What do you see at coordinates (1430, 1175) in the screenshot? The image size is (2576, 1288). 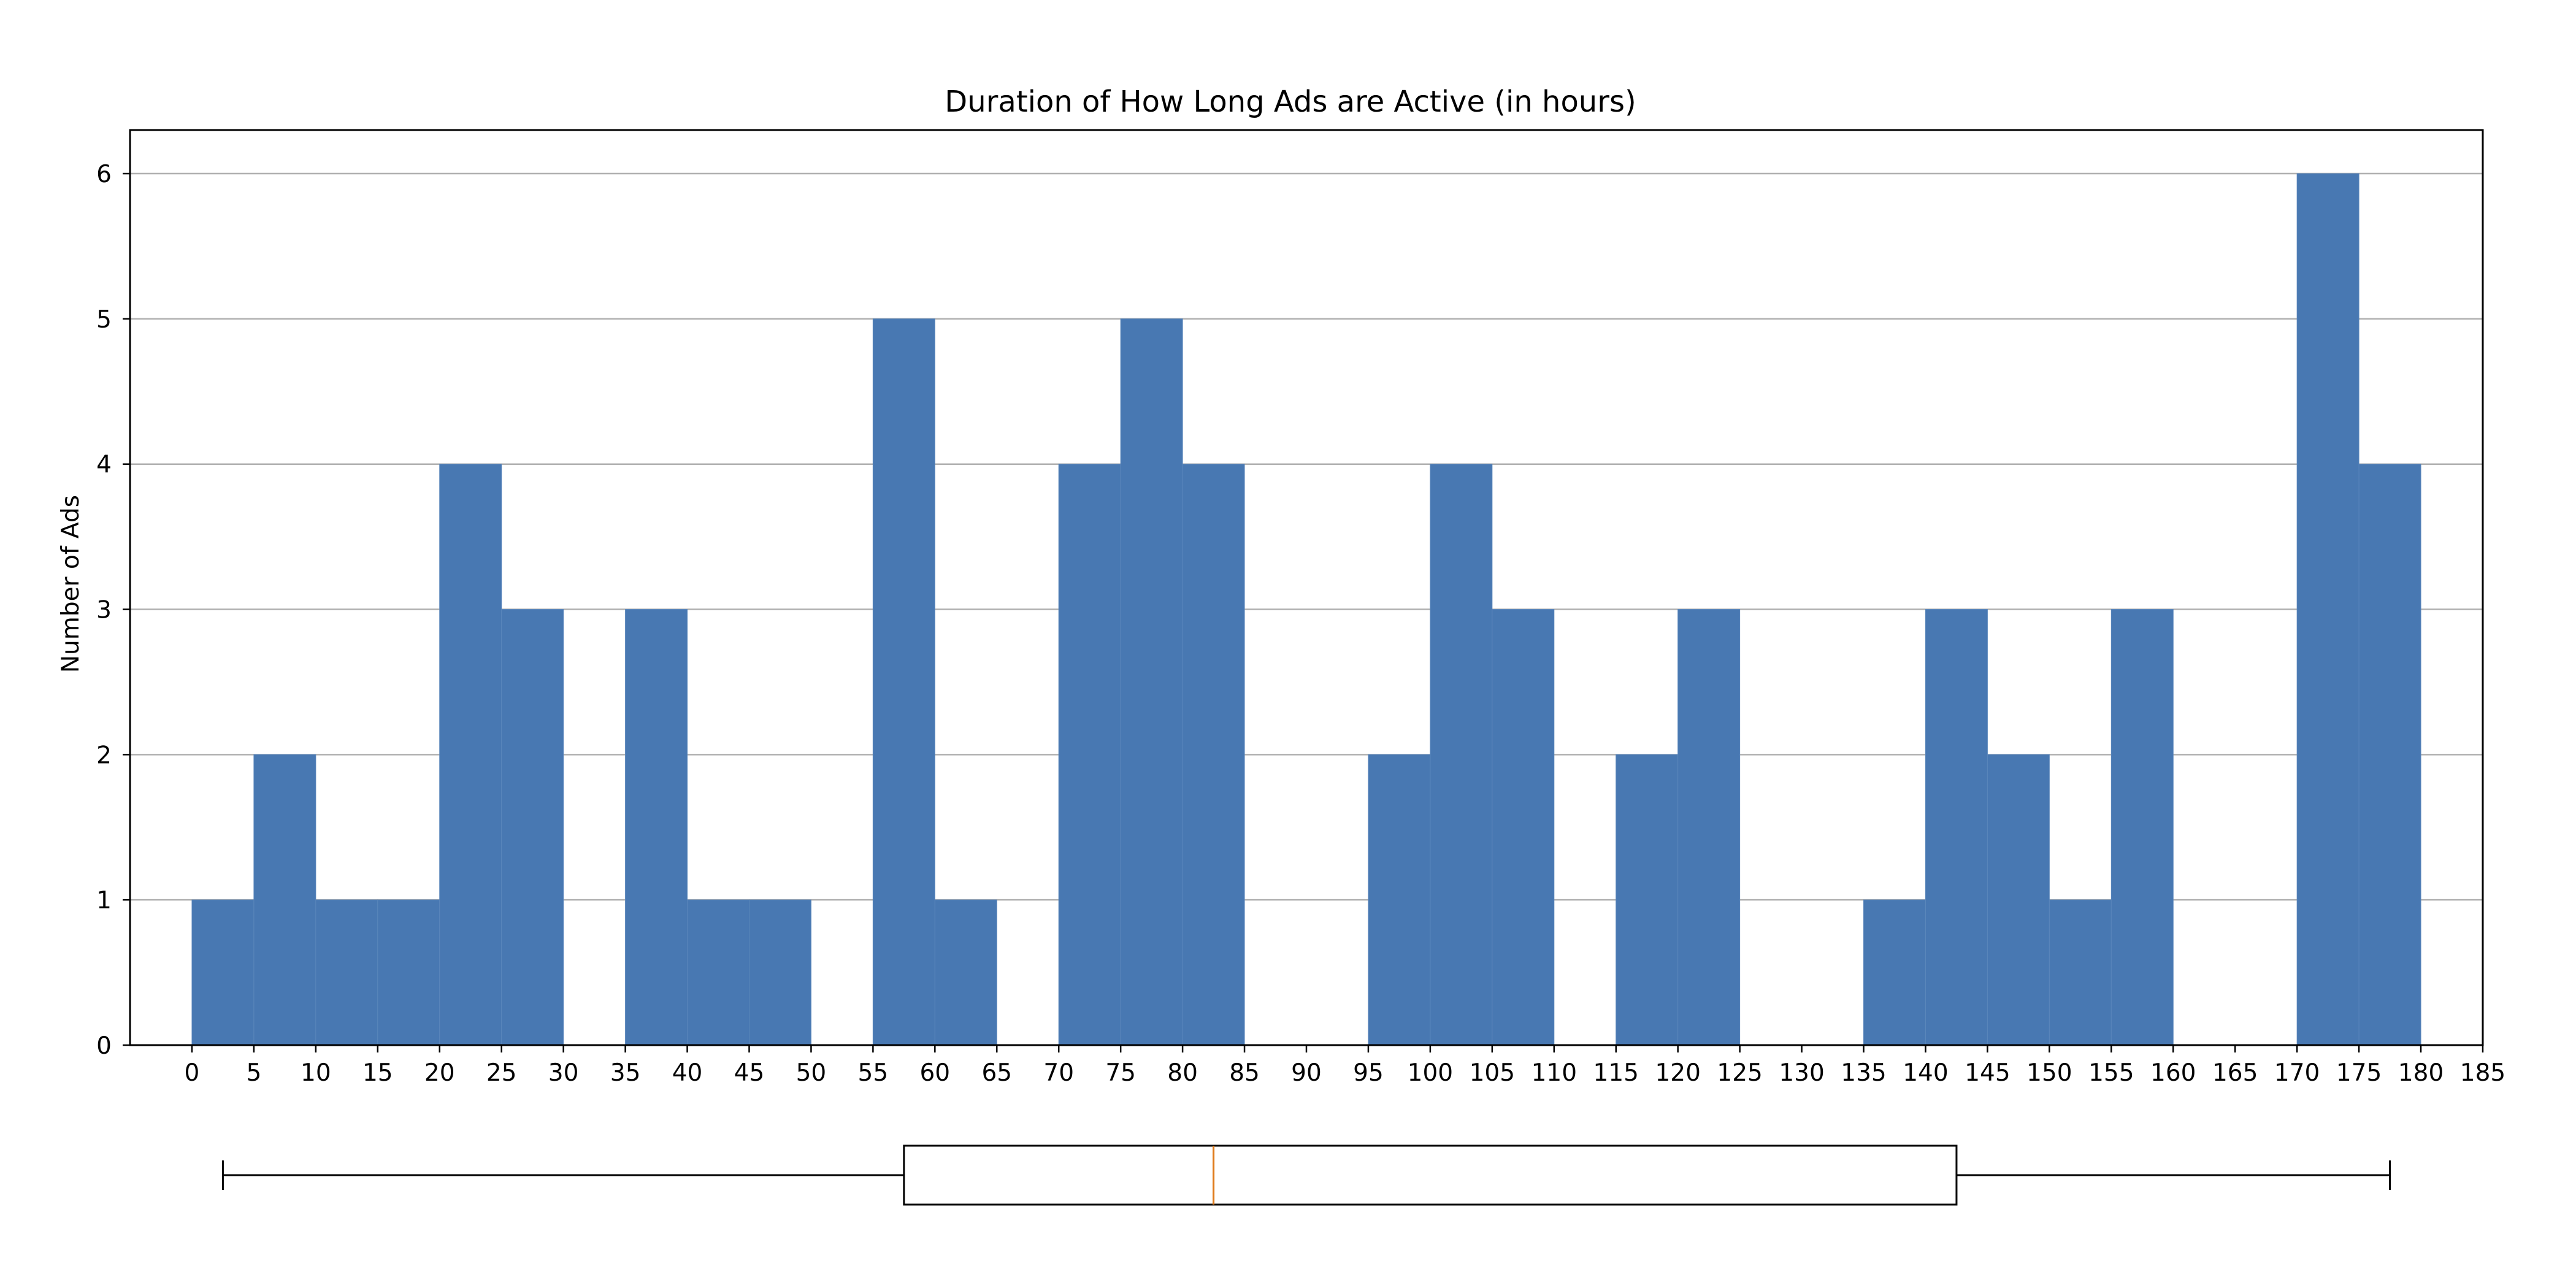 I see `boxplot-box` at bounding box center [1430, 1175].